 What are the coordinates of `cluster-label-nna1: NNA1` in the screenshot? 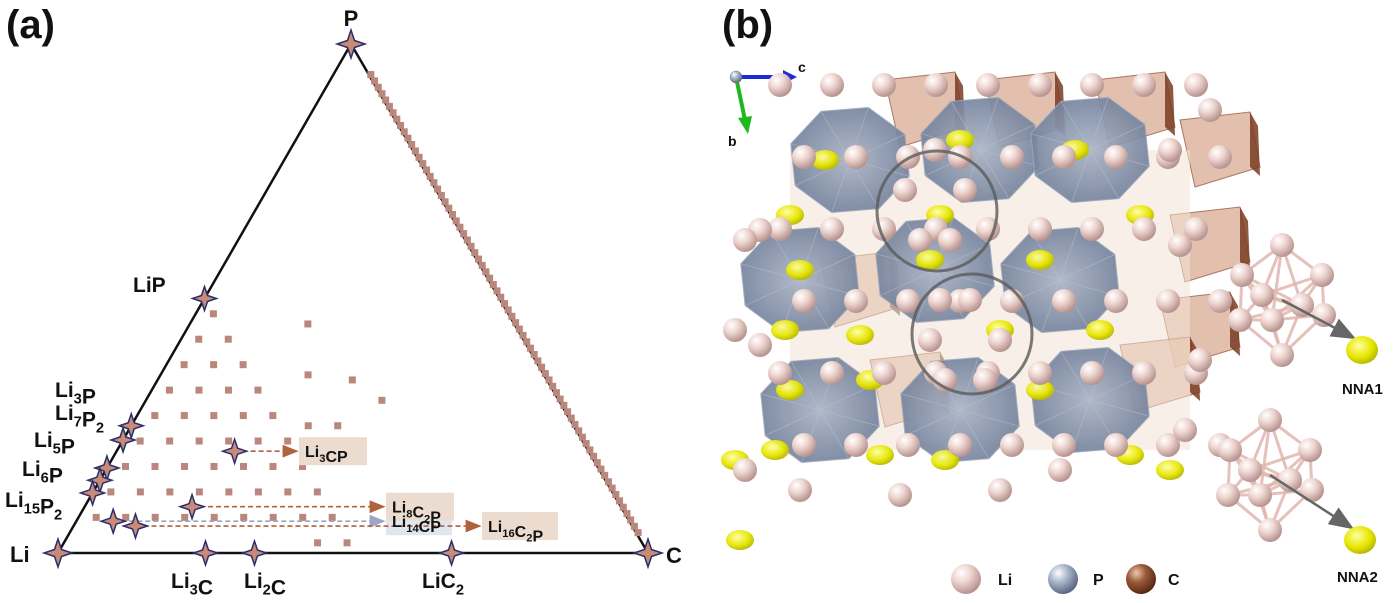 It's located at (1362, 389).